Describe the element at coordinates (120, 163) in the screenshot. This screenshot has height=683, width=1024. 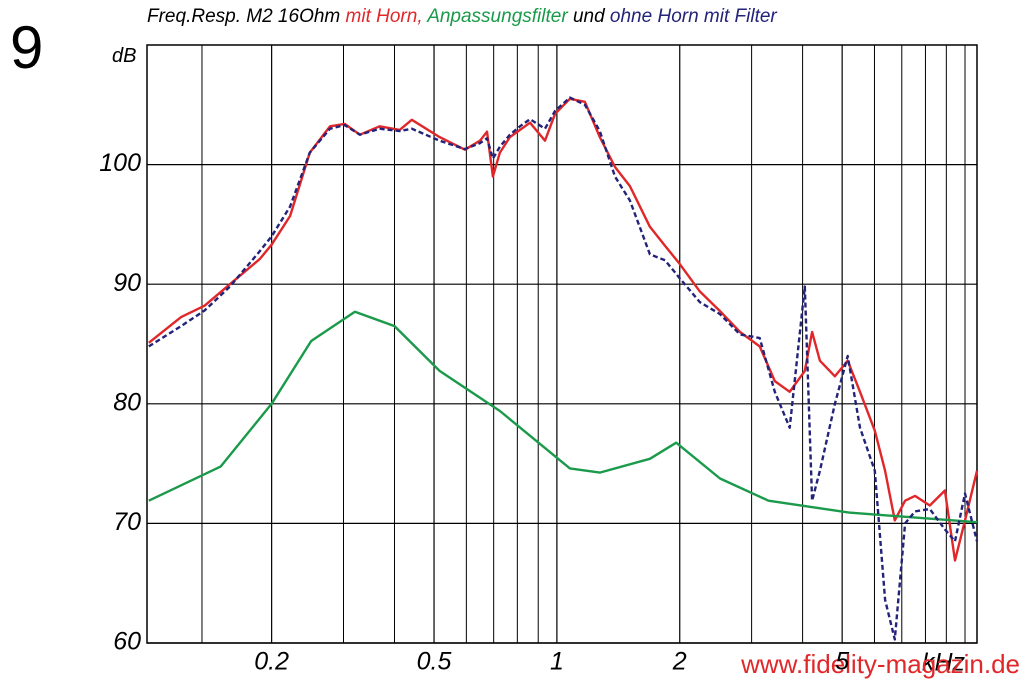
I see `y-tick-label: 100` at that location.